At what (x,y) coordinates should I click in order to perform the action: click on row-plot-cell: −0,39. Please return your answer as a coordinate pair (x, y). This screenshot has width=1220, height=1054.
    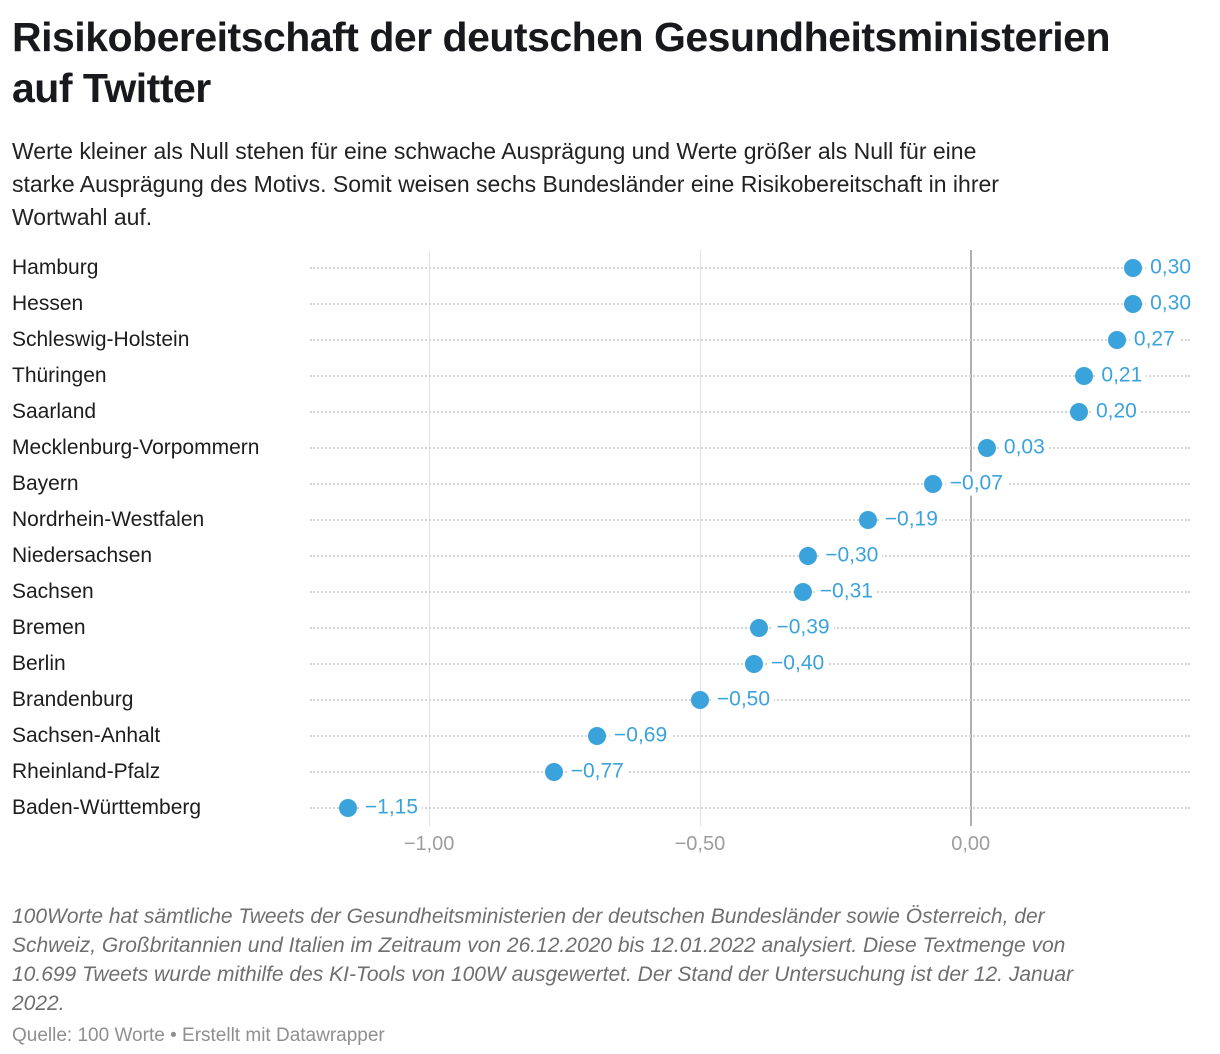
    Looking at the image, I should click on (750, 628).